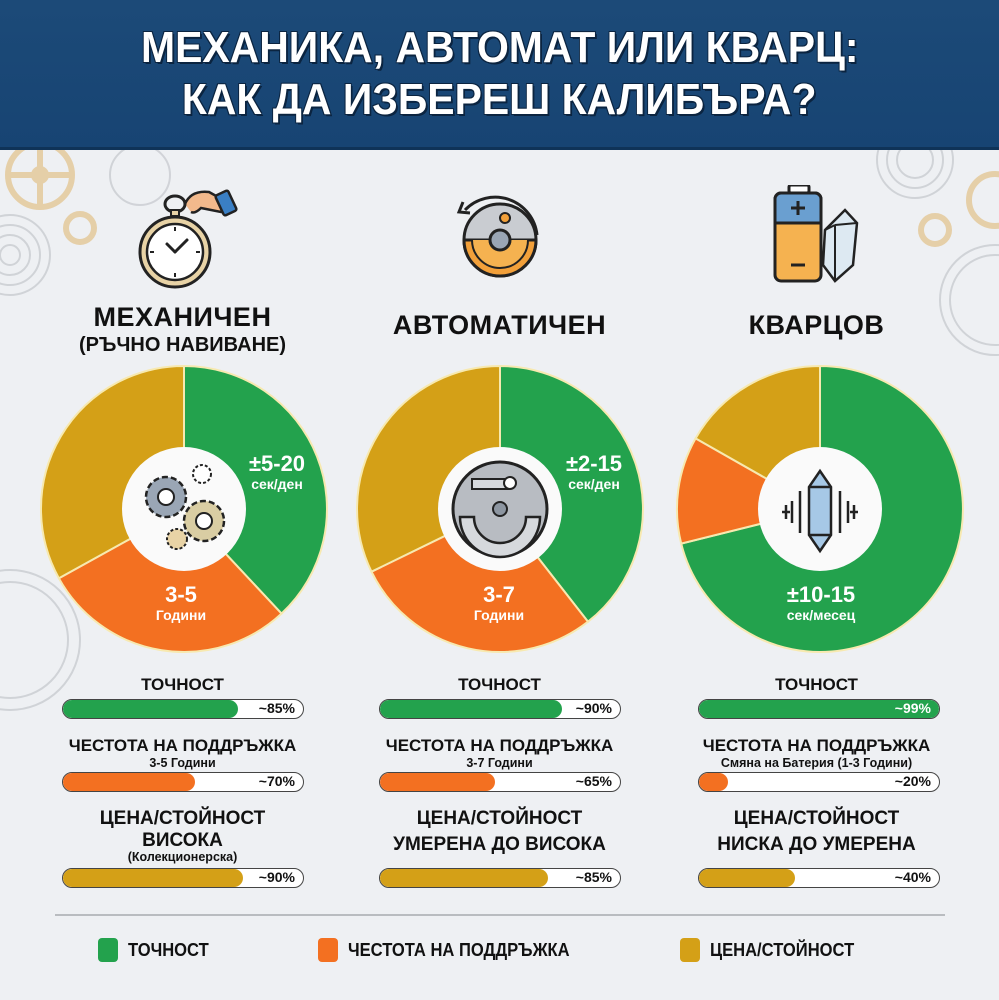  What do you see at coordinates (821, 602) in the screenshot?
I see `accuracy-donut-label: ±10-15 сек/месец` at bounding box center [821, 602].